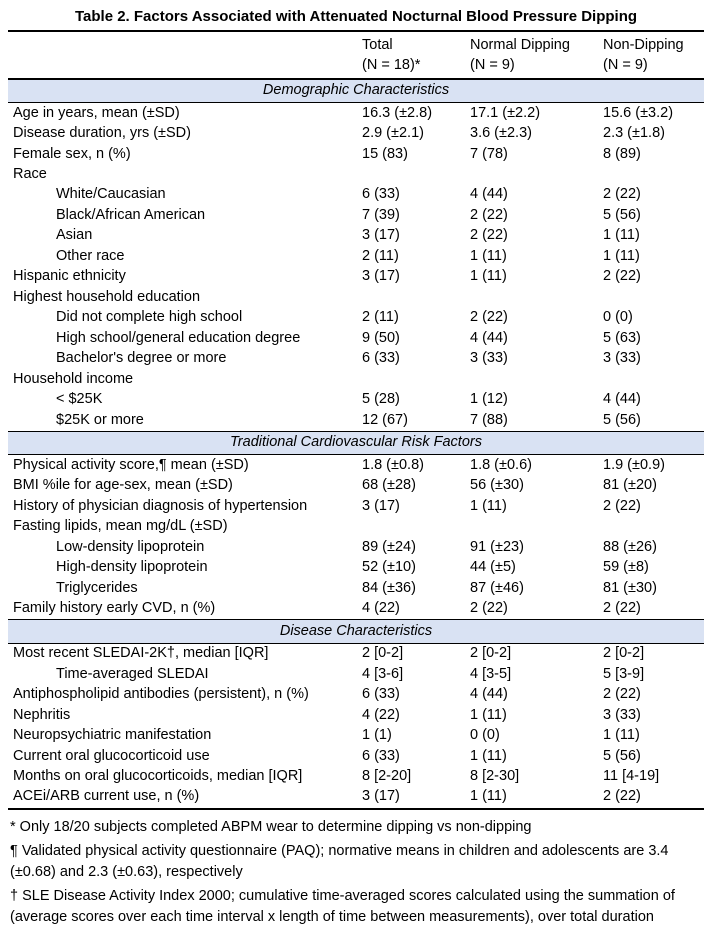 The image size is (712, 927). I want to click on row-label: Family history early CVD, n (%), so click(114, 608).